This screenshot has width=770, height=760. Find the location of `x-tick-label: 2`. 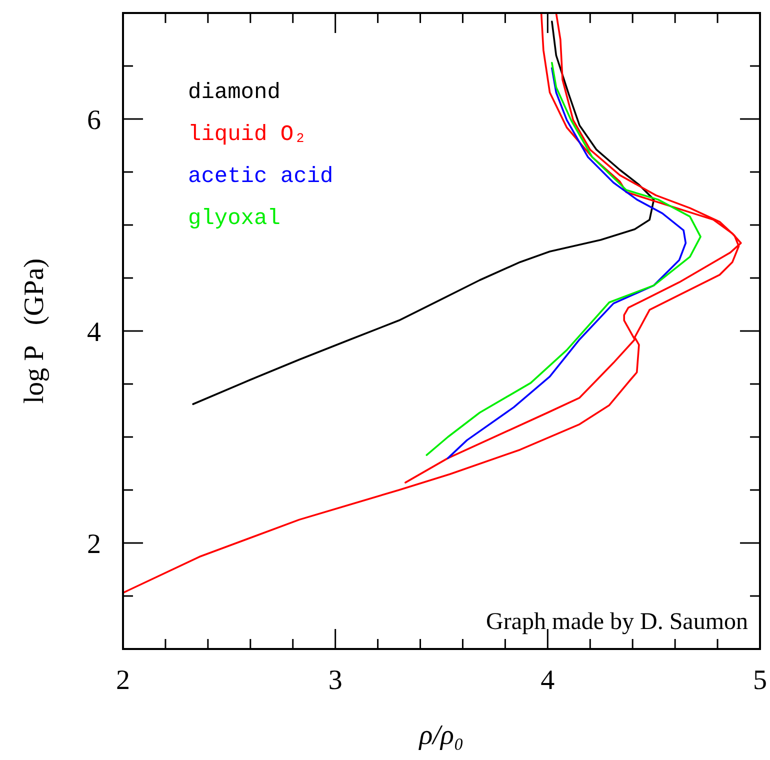

x-tick-label: 2 is located at coordinates (123, 680).